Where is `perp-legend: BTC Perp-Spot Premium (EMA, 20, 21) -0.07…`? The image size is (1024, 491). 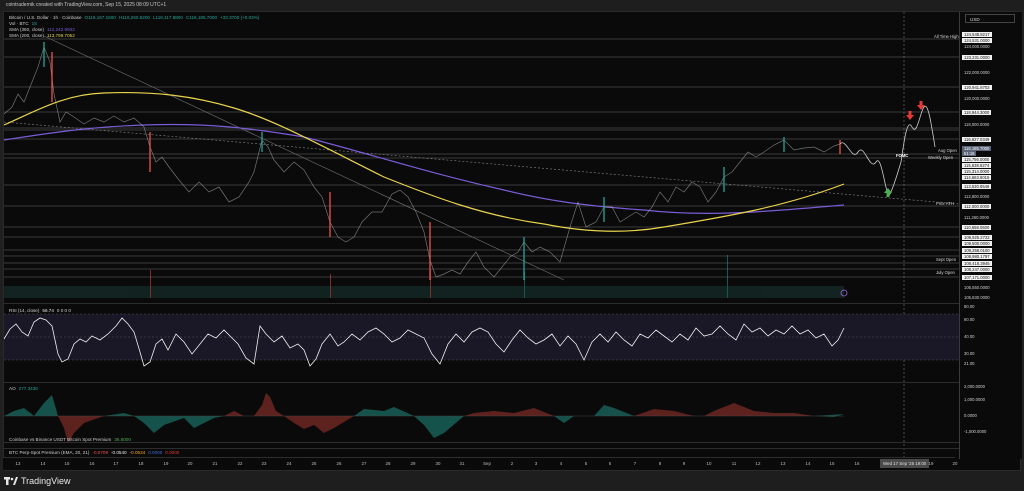 perp-legend: BTC Perp-Spot Premium (EMA, 20, 21) -0.07… is located at coordinates (95, 453).